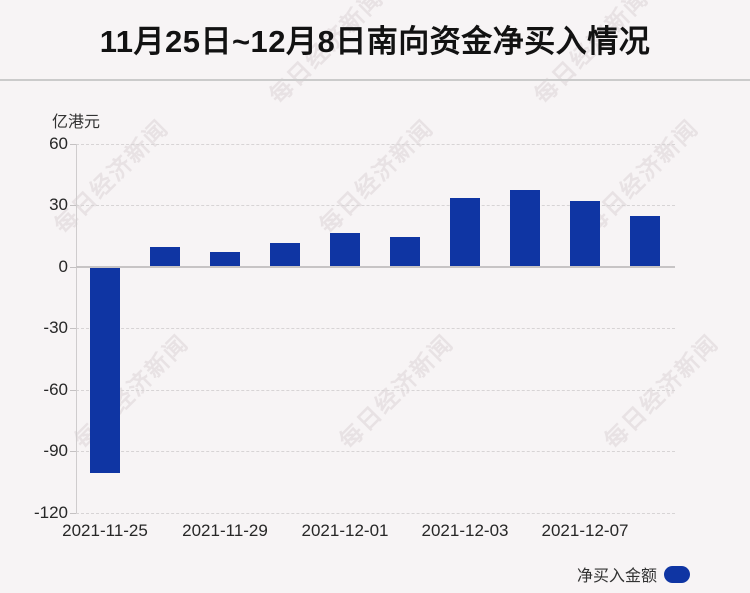 The height and width of the screenshot is (593, 750). Describe the element at coordinates (55, 450) in the screenshot. I see `y-tick-label: -90` at that location.